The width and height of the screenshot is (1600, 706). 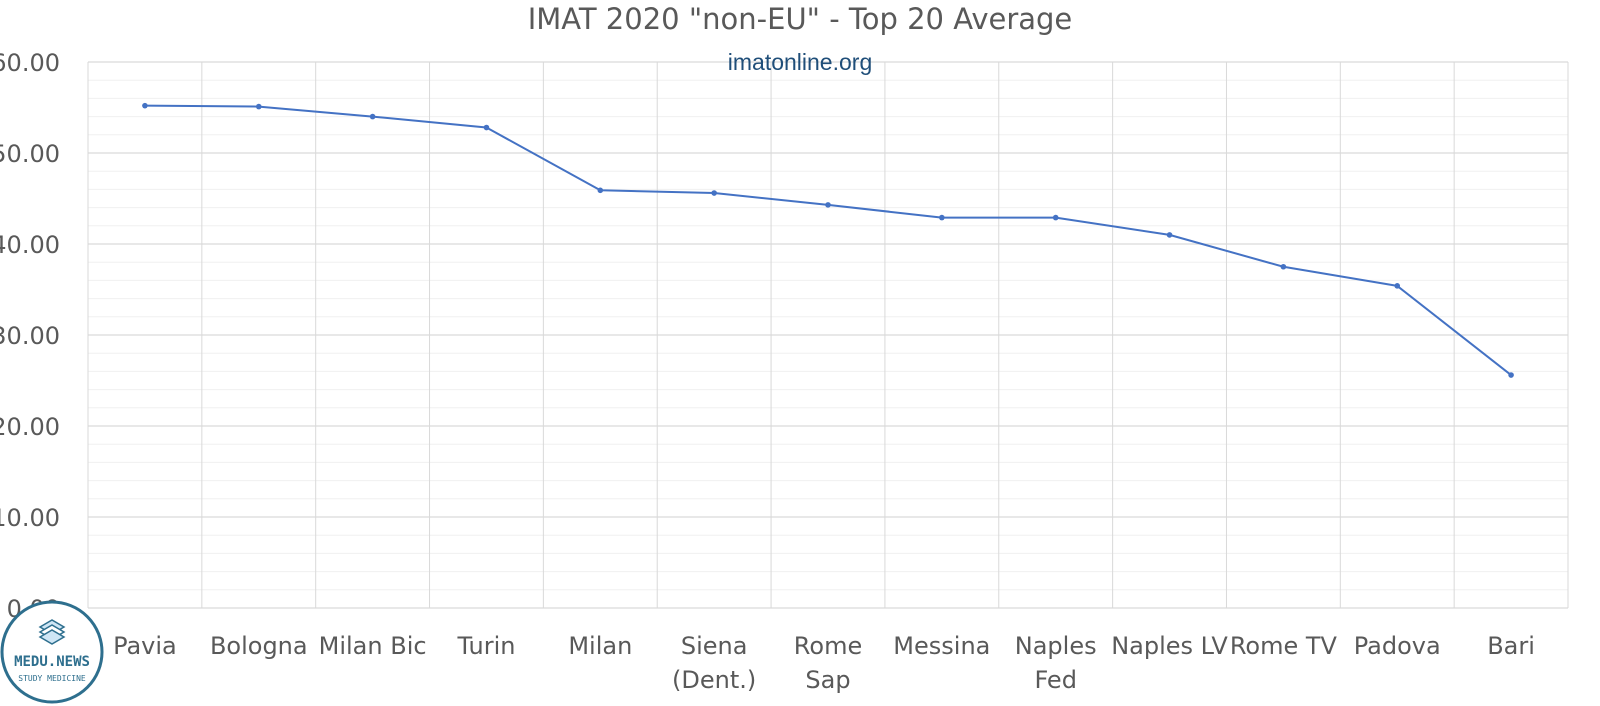 I want to click on x-tick-label: Bologna, so click(x=259, y=646).